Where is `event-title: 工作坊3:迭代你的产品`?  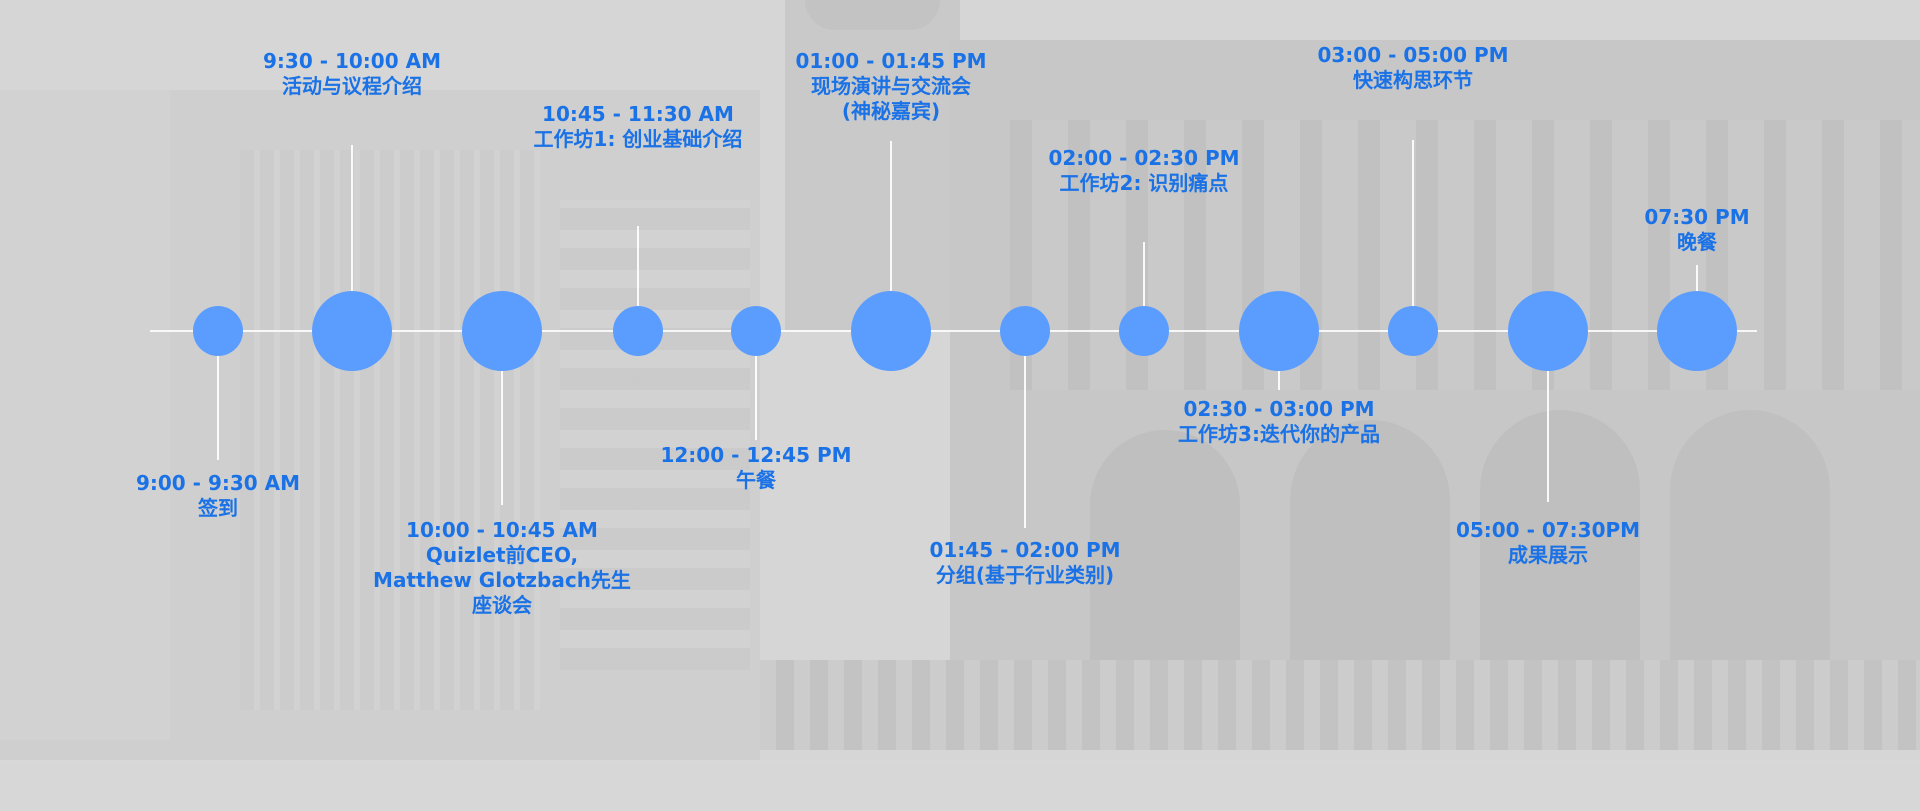 event-title: 工作坊3:迭代你的产品 is located at coordinates (1279, 434).